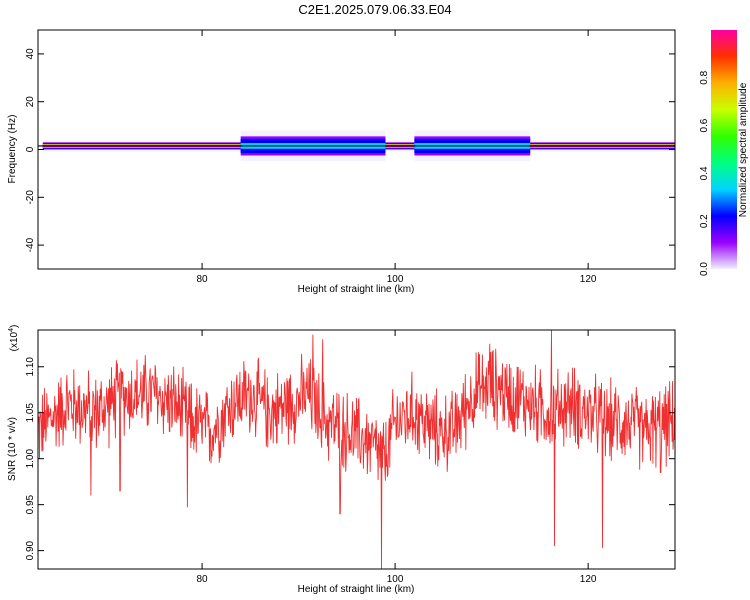 Image resolution: width=750 pixels, height=600 pixels. I want to click on colorbar-tick-2: 0.4, so click(704, 173).